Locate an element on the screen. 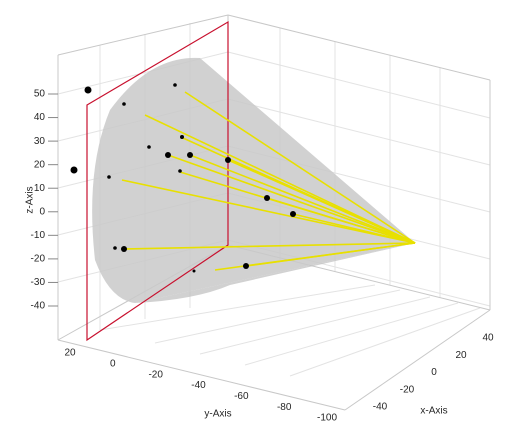 This screenshot has height=428, width=523. y-tick-label: -40 is located at coordinates (198, 385).